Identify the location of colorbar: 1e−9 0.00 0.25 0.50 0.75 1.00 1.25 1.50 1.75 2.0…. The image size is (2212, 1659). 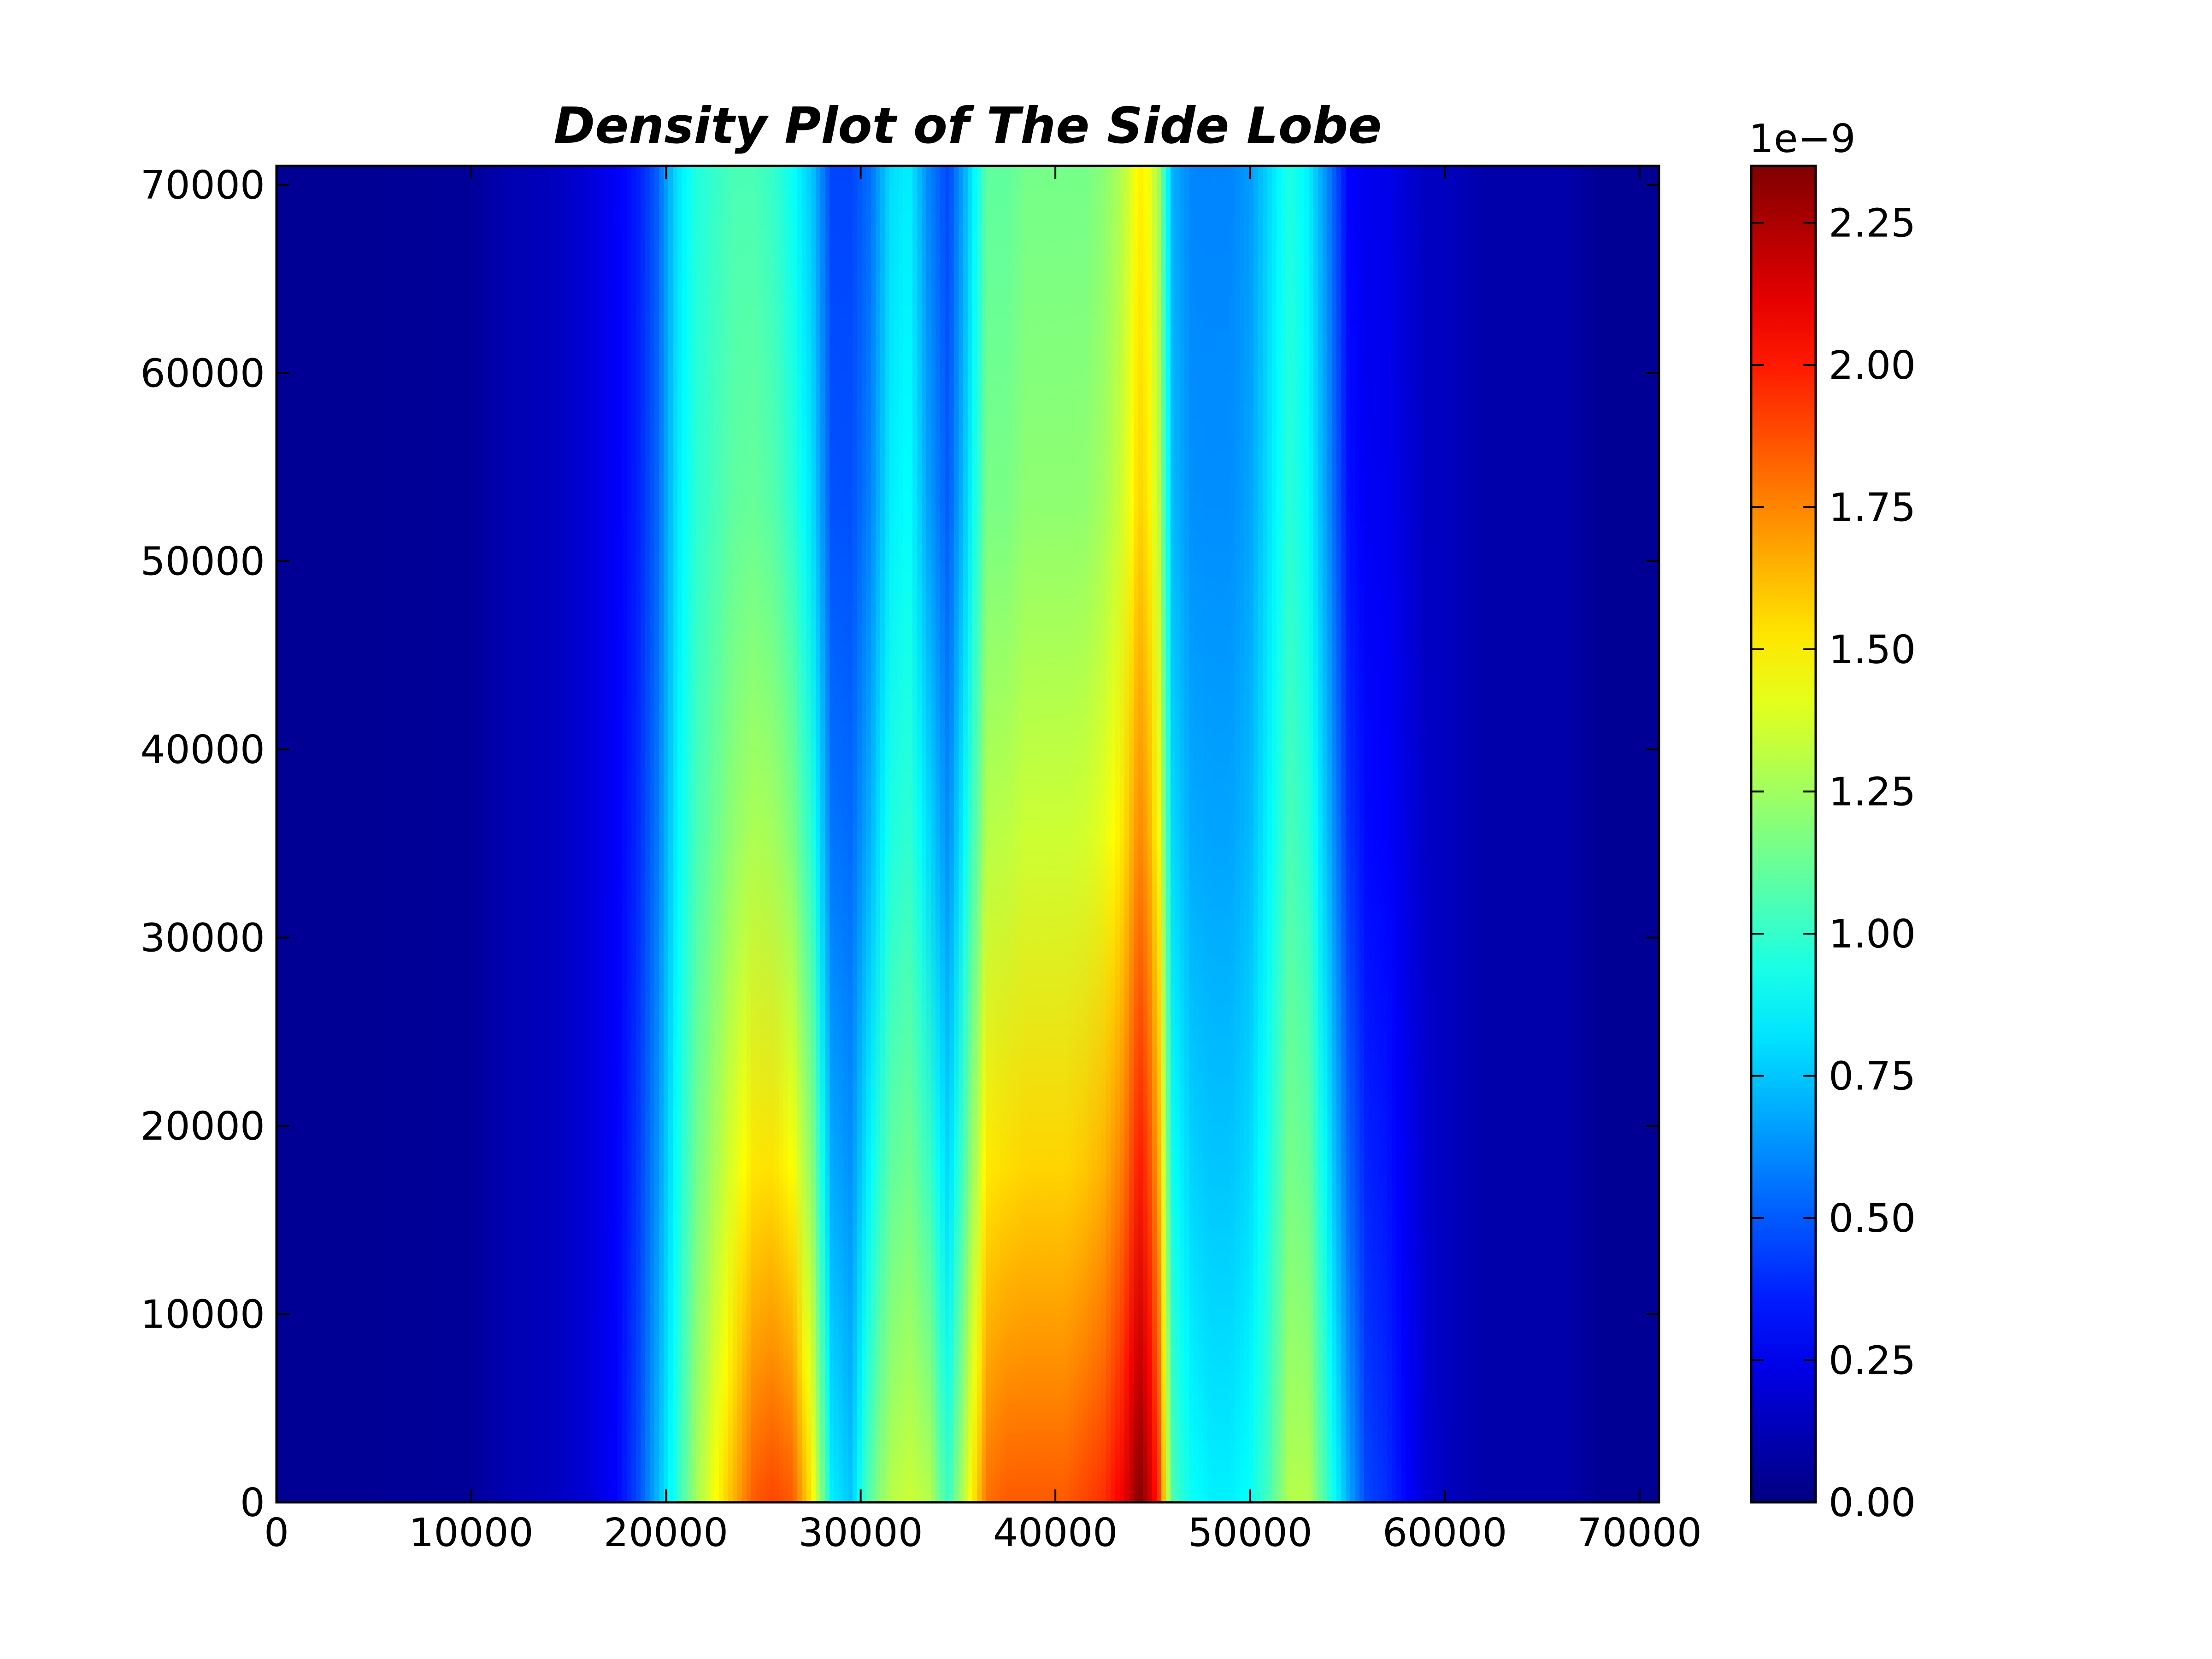
(1832, 821).